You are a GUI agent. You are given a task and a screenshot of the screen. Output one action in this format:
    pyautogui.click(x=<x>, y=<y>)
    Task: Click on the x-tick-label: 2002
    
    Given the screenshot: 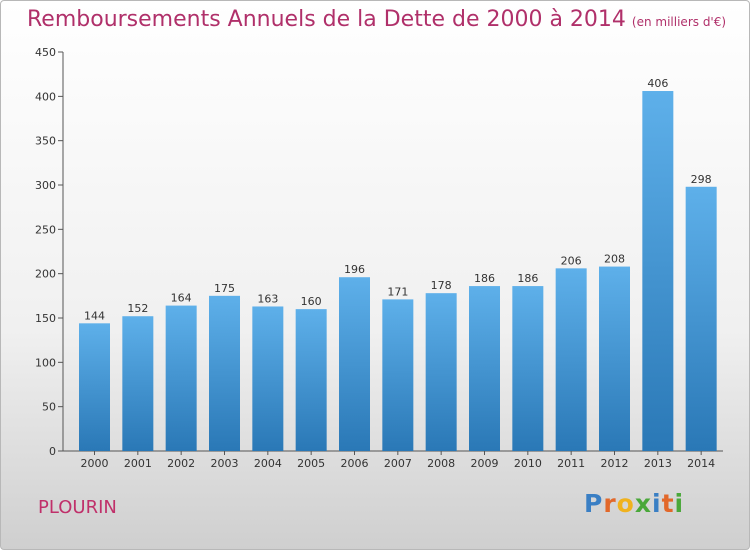 What is the action you would take?
    pyautogui.click(x=181, y=463)
    